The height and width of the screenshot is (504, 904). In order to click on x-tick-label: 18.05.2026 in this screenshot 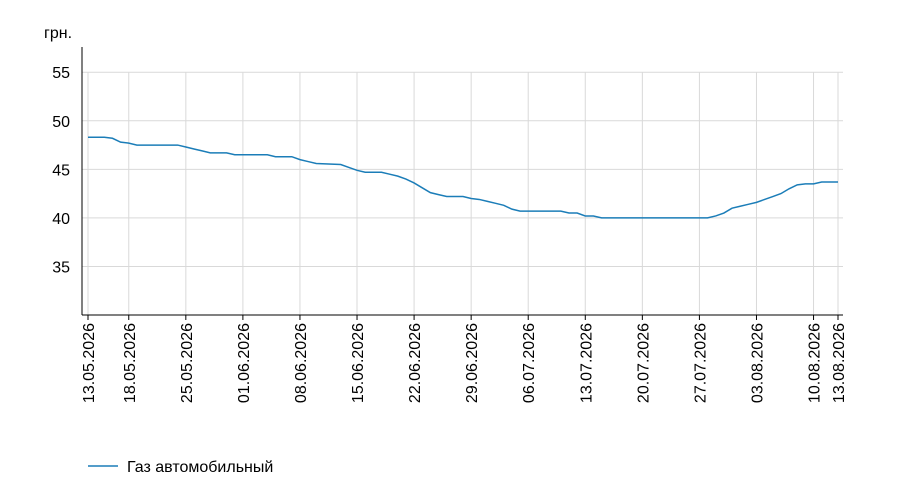, I will do `click(130, 363)`.